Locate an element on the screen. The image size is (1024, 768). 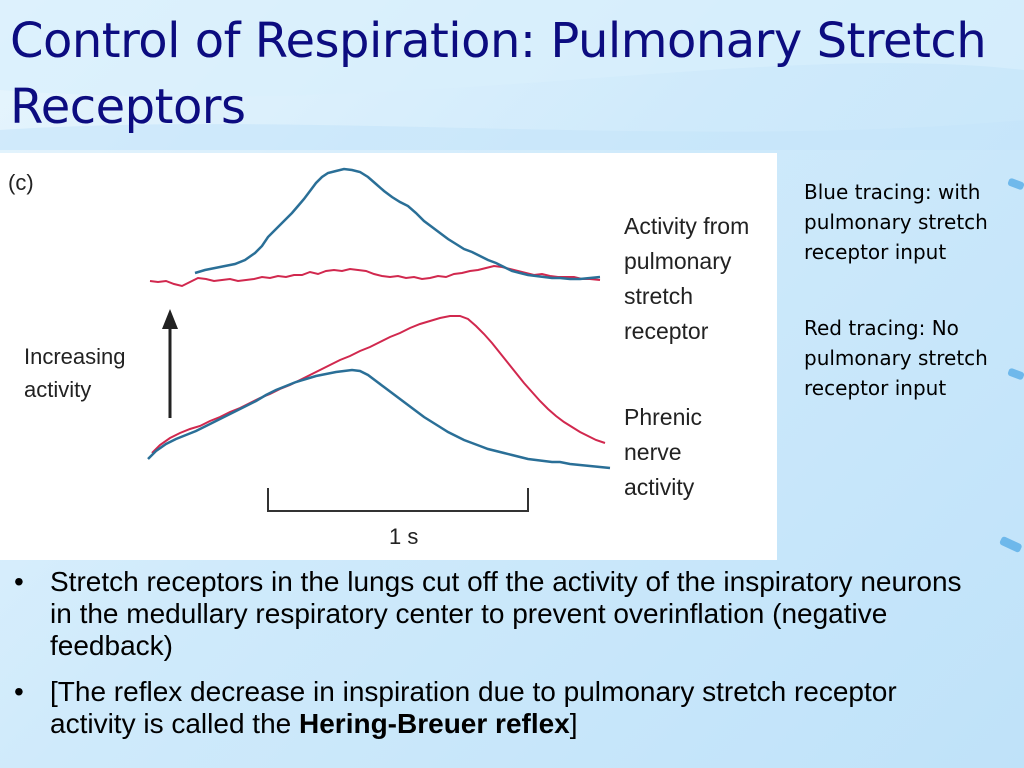
y-axis-label: Increasing activity is located at coordinates (78, 373).